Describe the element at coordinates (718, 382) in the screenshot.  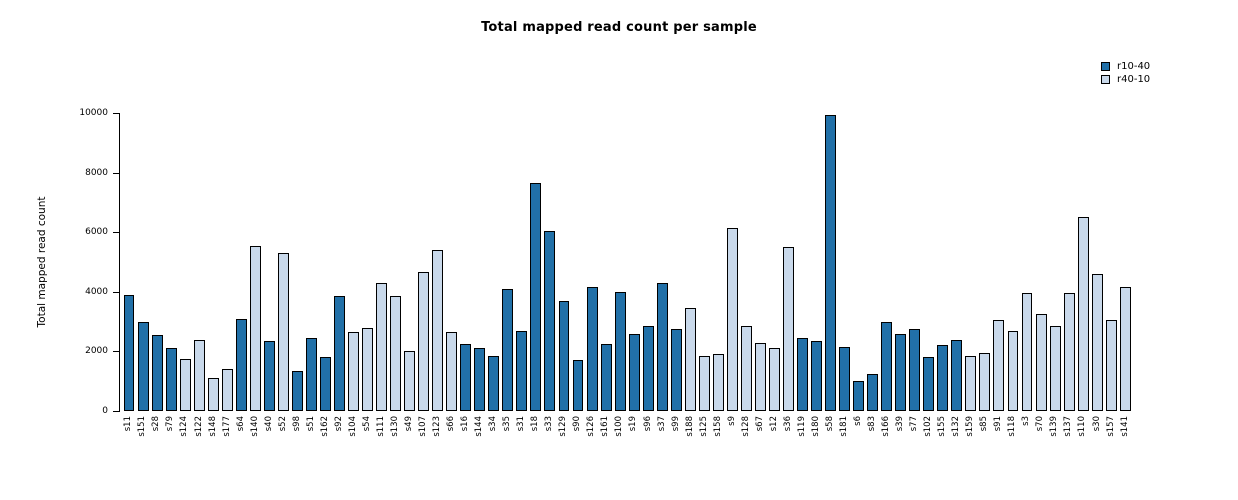
I see `bar-s158` at that location.